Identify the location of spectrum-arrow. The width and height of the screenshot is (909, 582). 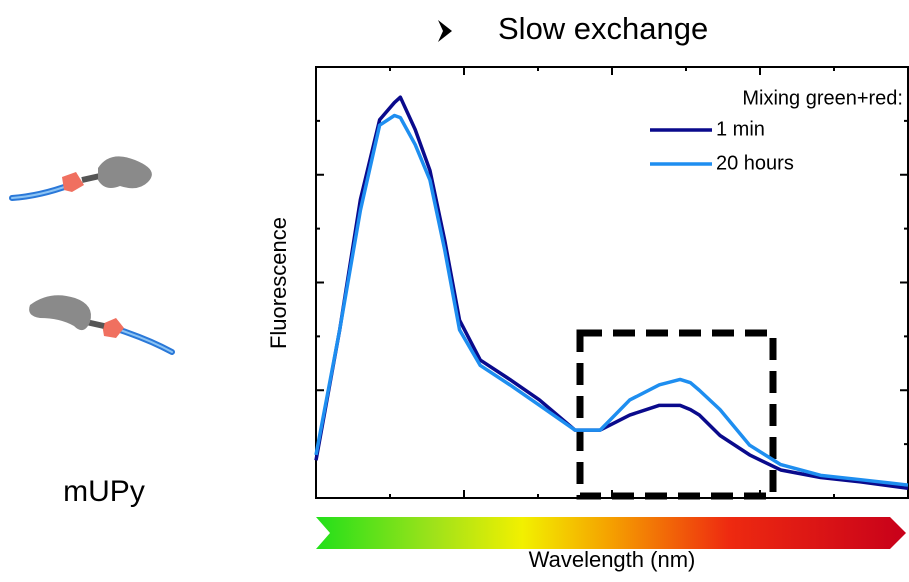
(611, 533).